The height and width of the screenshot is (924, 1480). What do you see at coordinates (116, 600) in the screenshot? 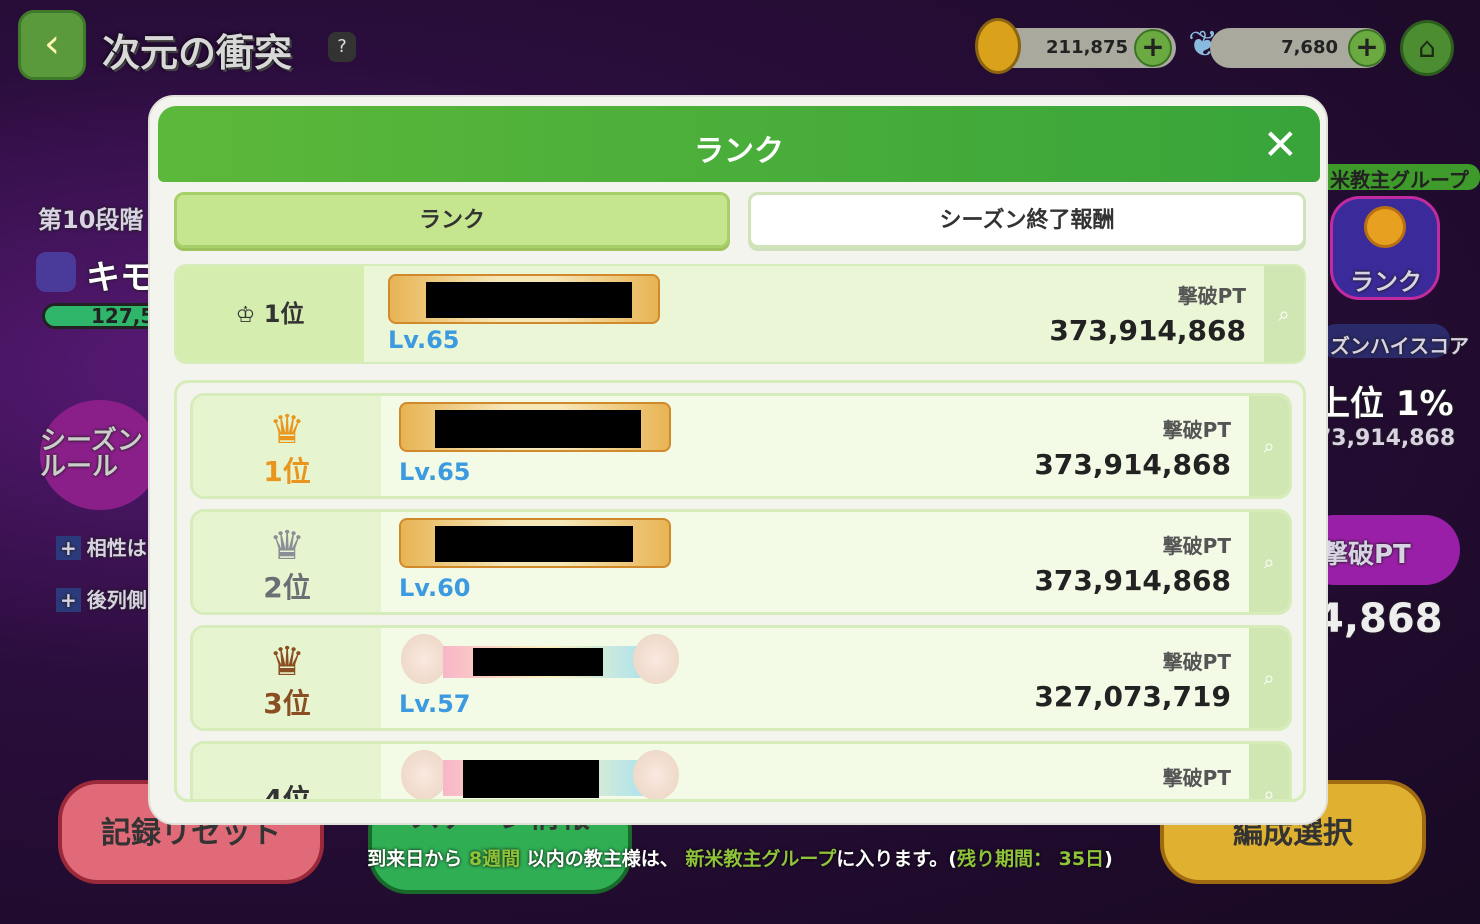
I see `tip-backrow-text: 後列側` at bounding box center [116, 600].